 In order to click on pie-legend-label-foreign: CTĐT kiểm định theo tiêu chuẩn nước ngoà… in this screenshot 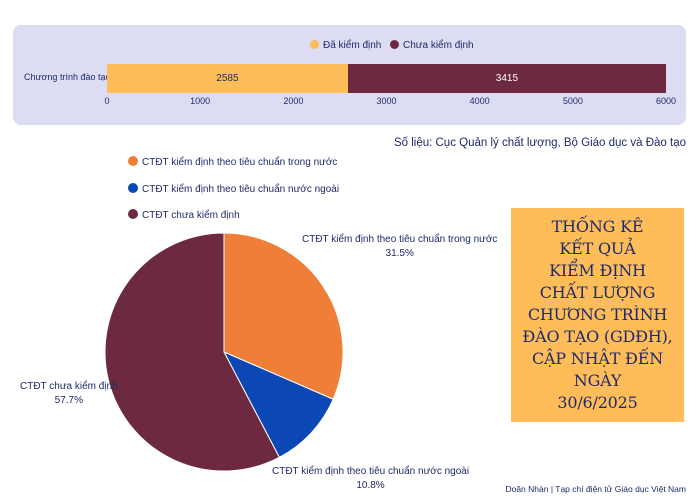, I will do `click(241, 189)`.